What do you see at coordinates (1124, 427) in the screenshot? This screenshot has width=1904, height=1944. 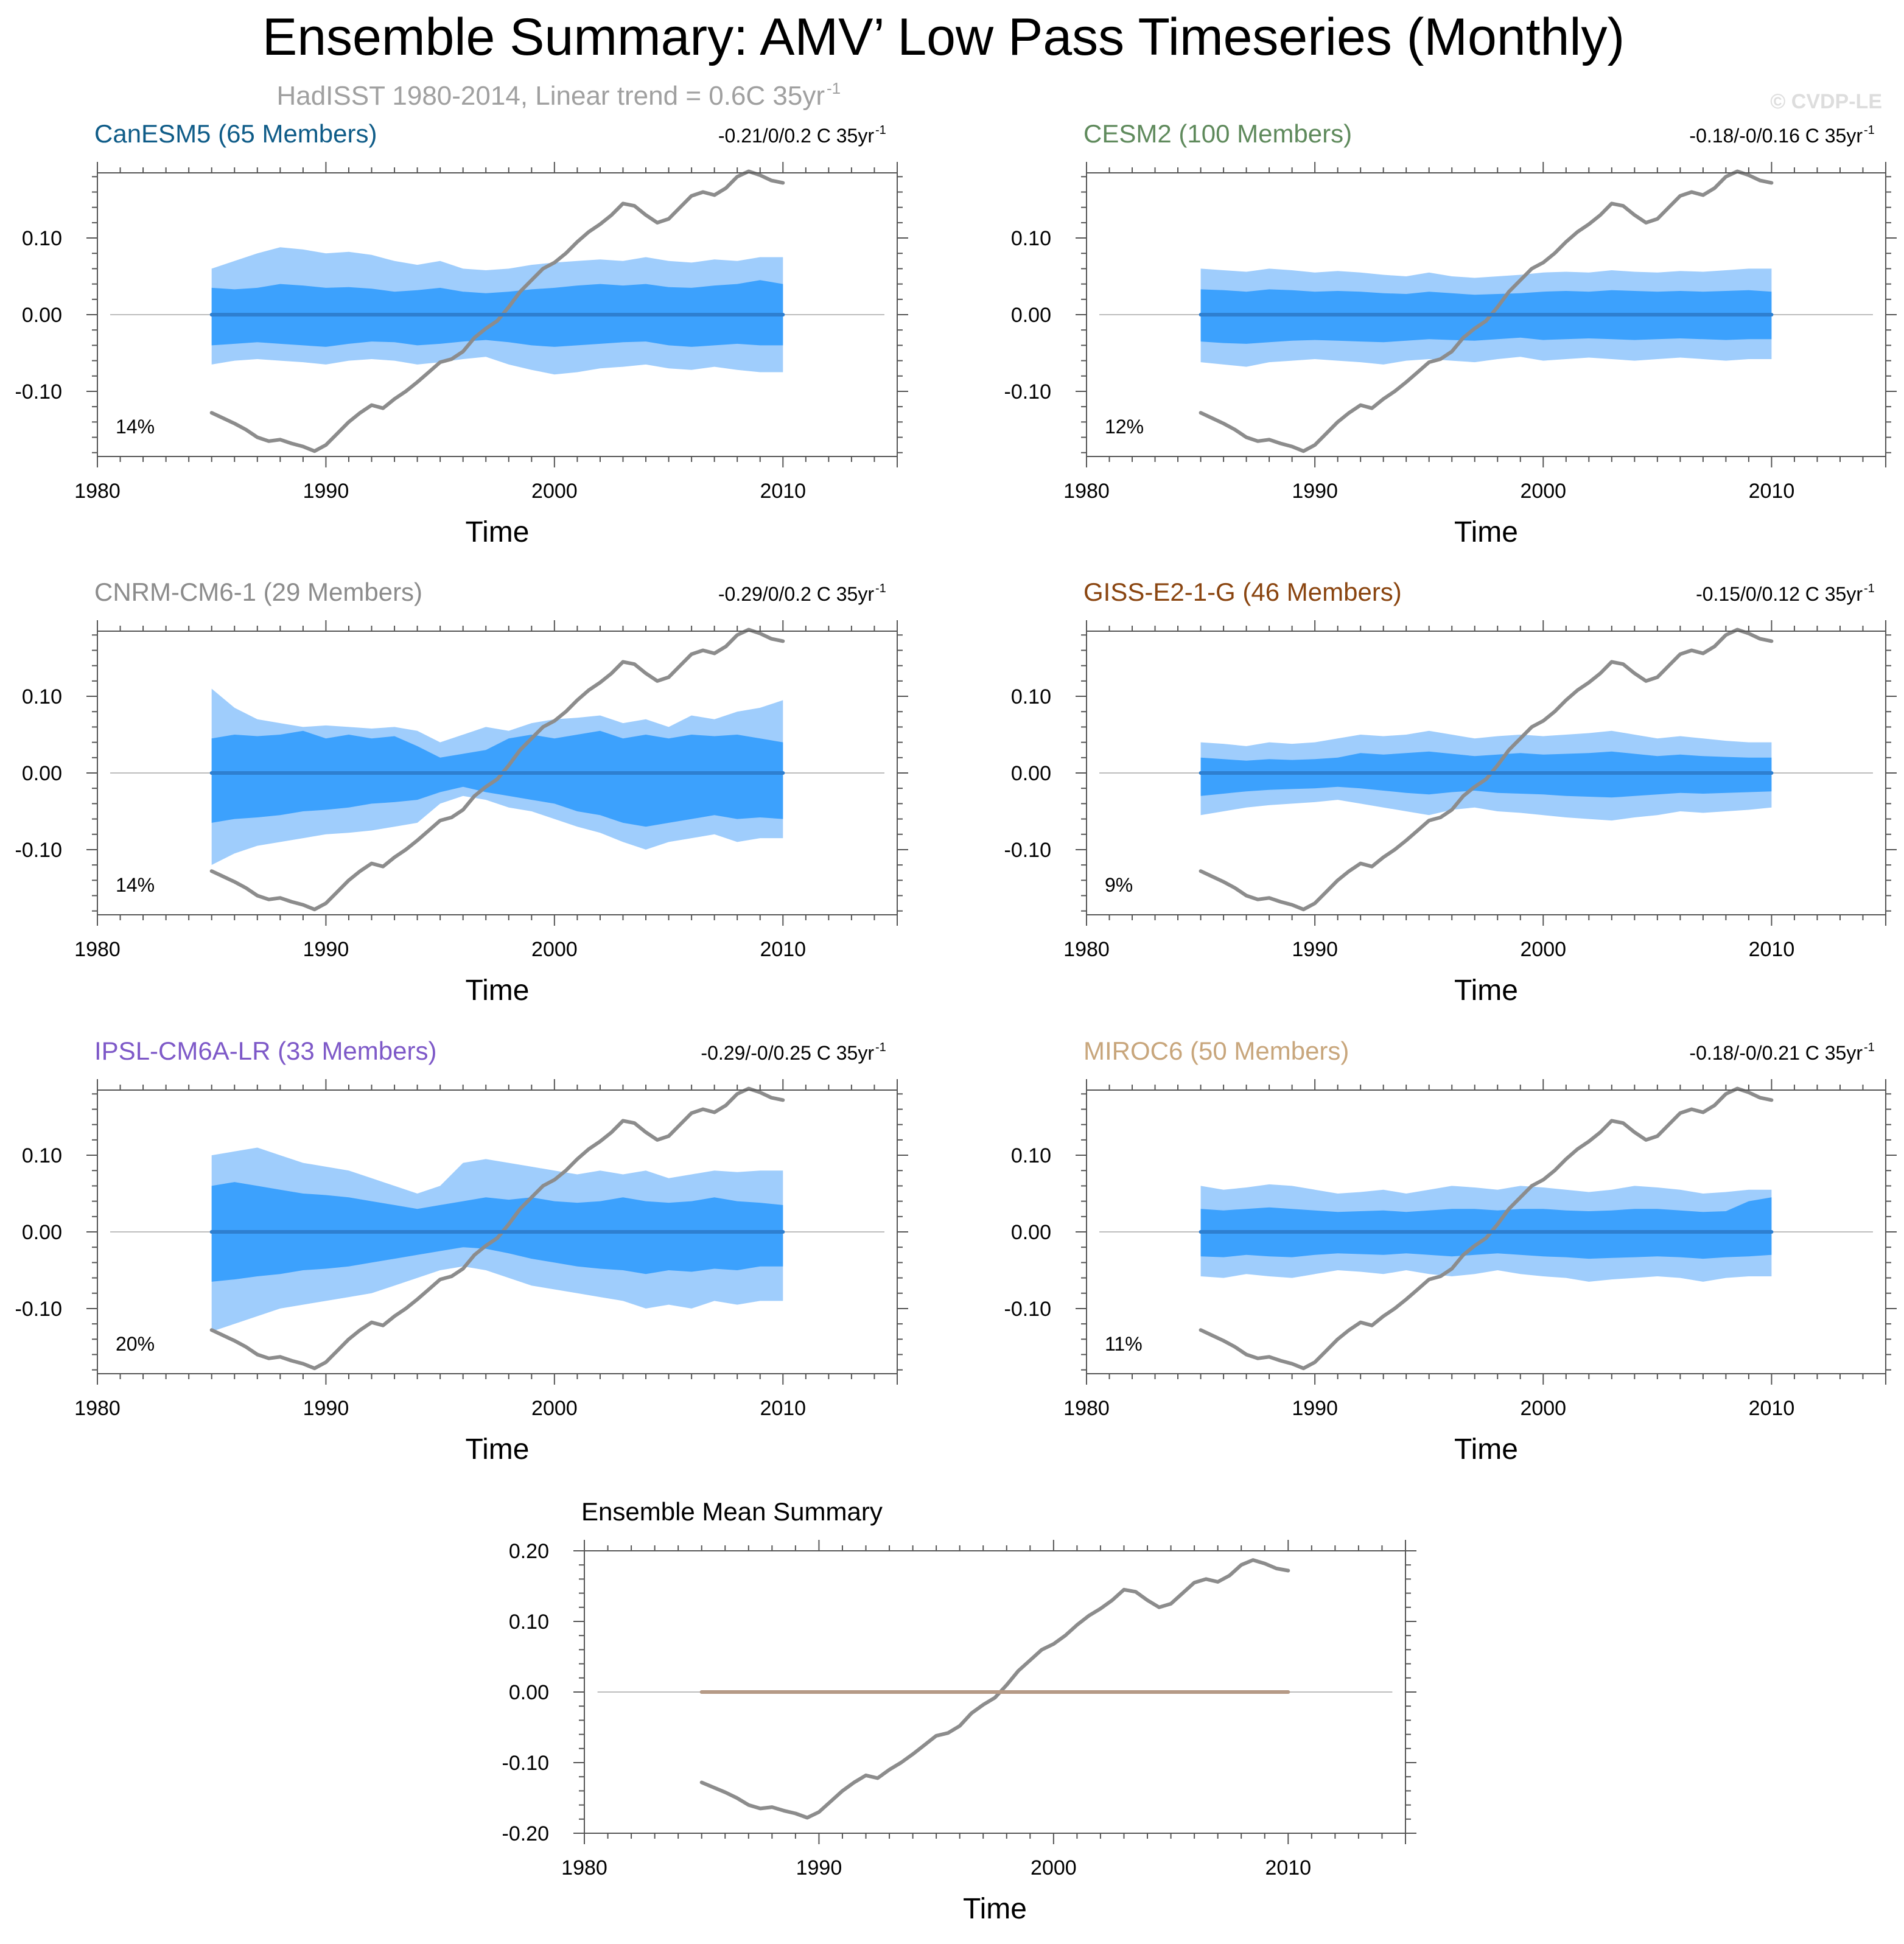 I see `percent-label: 12%` at bounding box center [1124, 427].